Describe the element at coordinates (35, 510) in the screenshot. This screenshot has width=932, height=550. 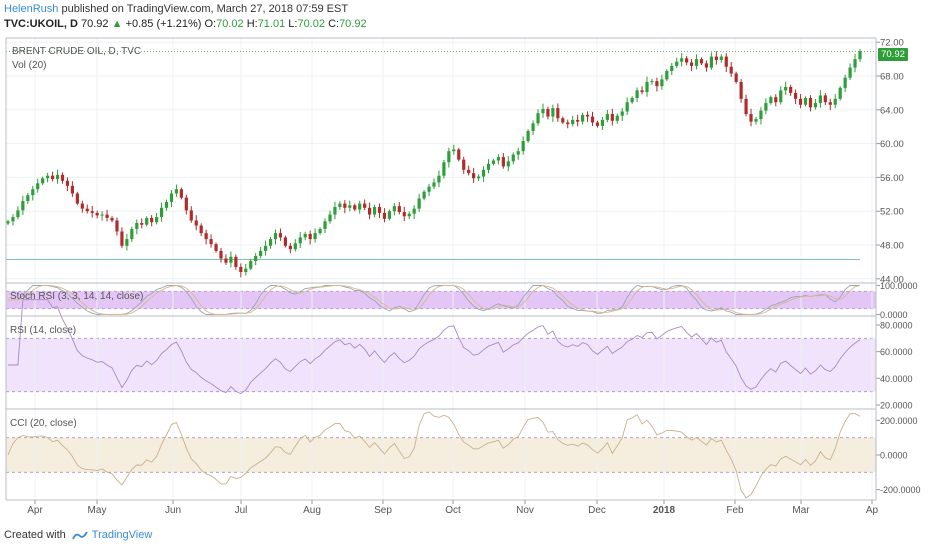
I see `x-tick-label: Apr` at that location.